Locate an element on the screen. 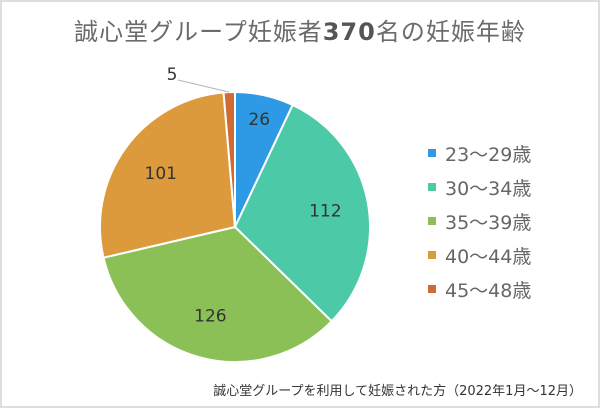  legend: 23～29歳 30～34歳 35～39歳 40～44歳 45～48歳 is located at coordinates (479, 221).